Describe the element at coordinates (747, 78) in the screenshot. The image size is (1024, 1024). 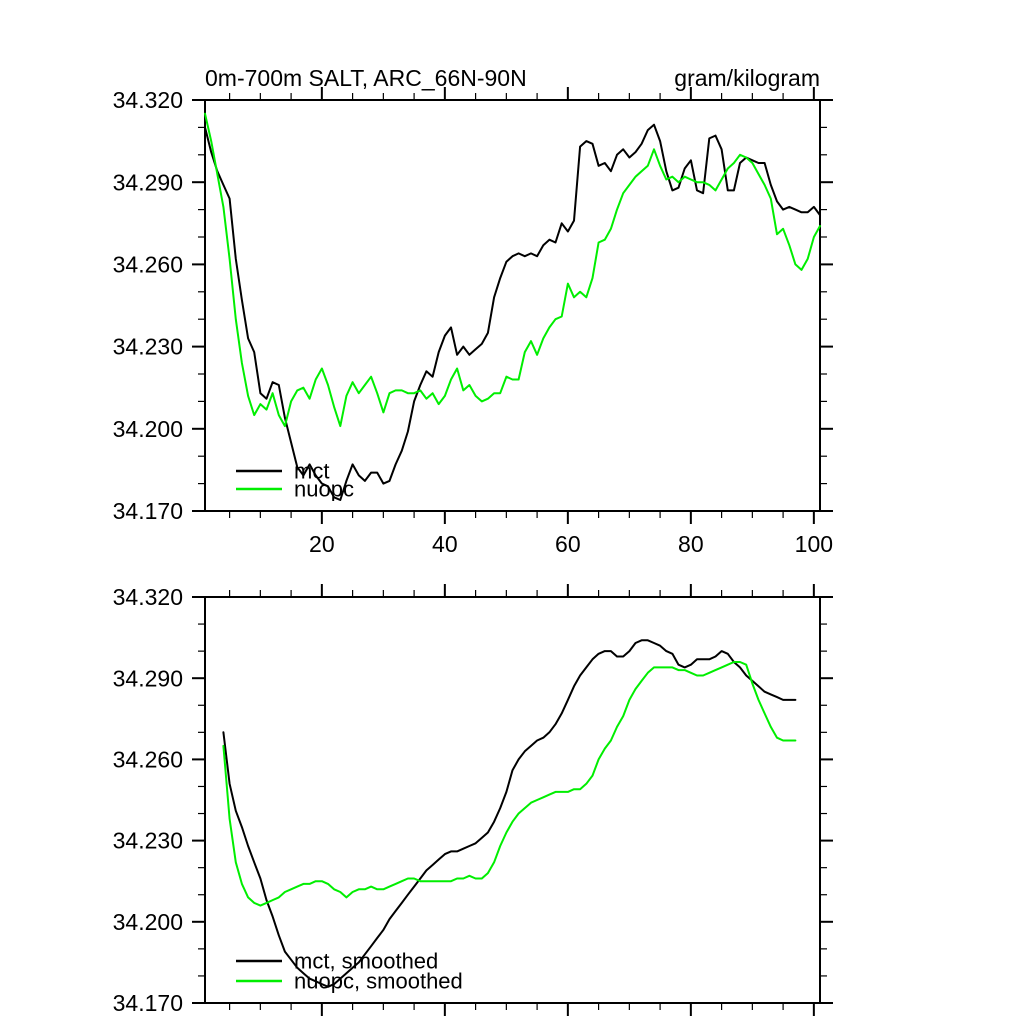
I see `plot-units-label: gram/kilogram` at that location.